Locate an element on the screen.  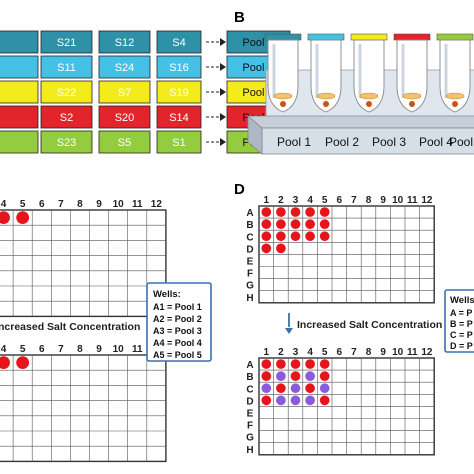
wells-legend-box-d is located at coordinates (459, 321).